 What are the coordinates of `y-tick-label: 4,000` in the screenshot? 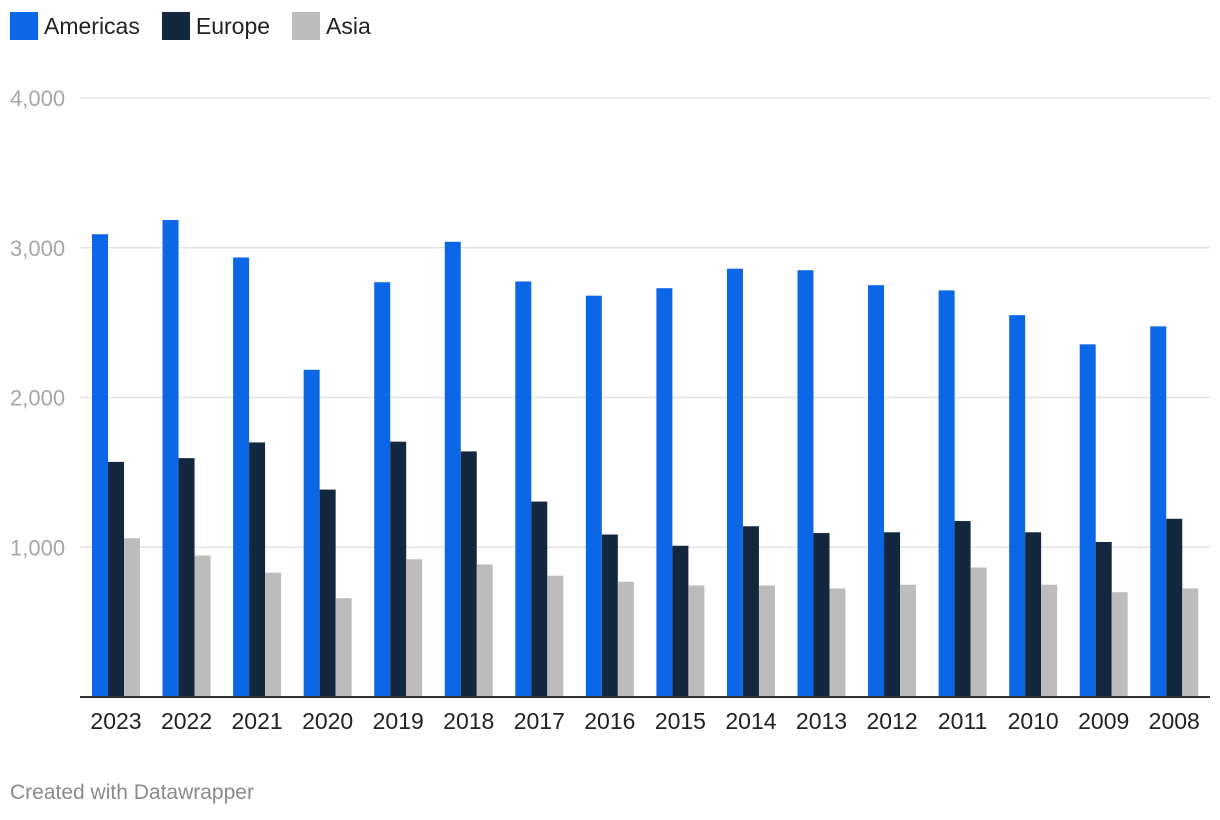 It's located at (37, 98).